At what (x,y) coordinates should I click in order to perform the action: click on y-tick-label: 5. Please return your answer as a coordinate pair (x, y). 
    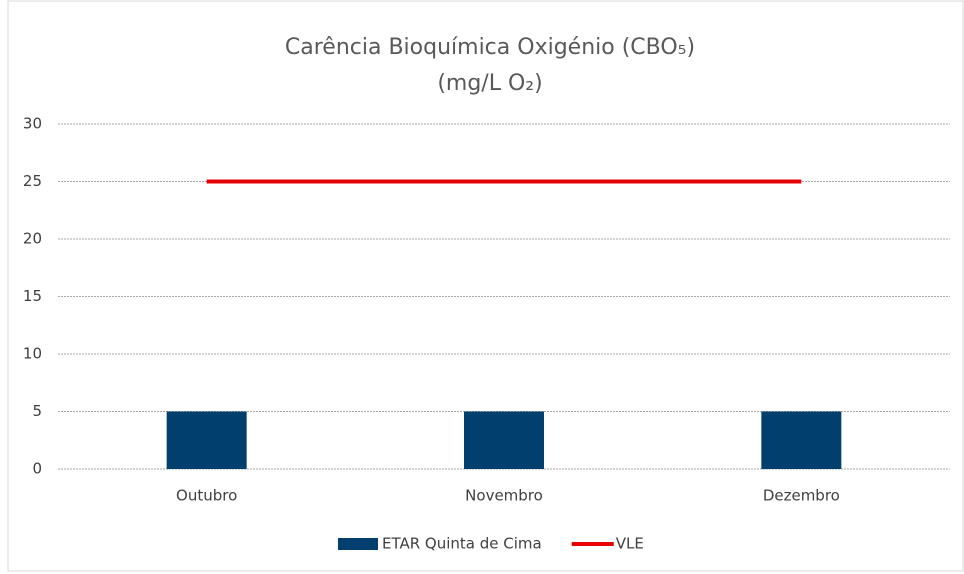
    Looking at the image, I should click on (37, 411).